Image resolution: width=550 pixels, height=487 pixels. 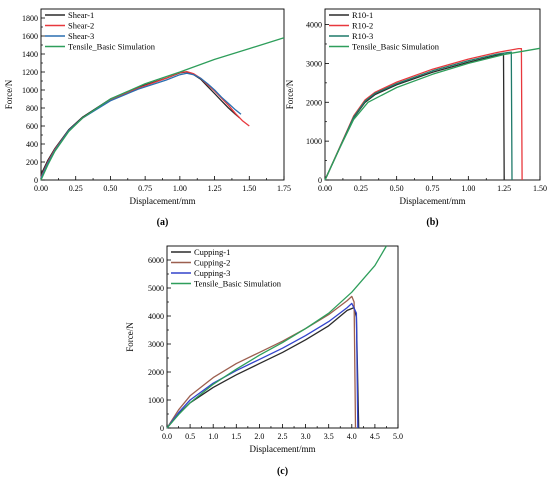 I want to click on y-tick-label: 1800, so click(x=30, y=18).